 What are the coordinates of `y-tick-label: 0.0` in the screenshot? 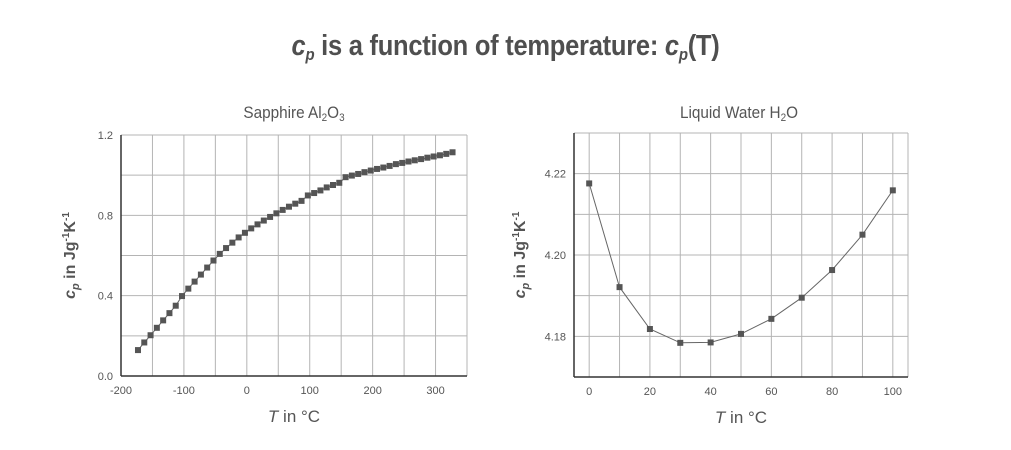 It's located at (105, 377).